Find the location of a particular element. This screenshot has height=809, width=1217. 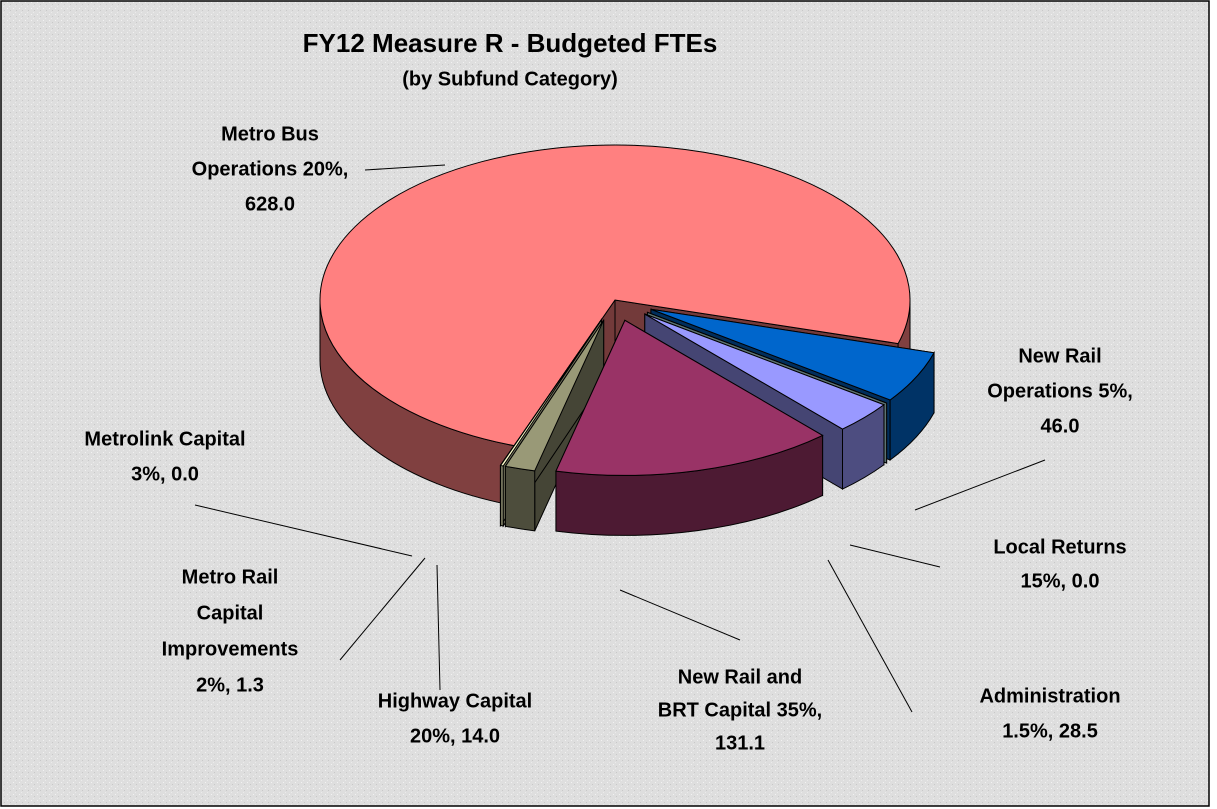

data-label: Metro Rail is located at coordinates (230, 577).